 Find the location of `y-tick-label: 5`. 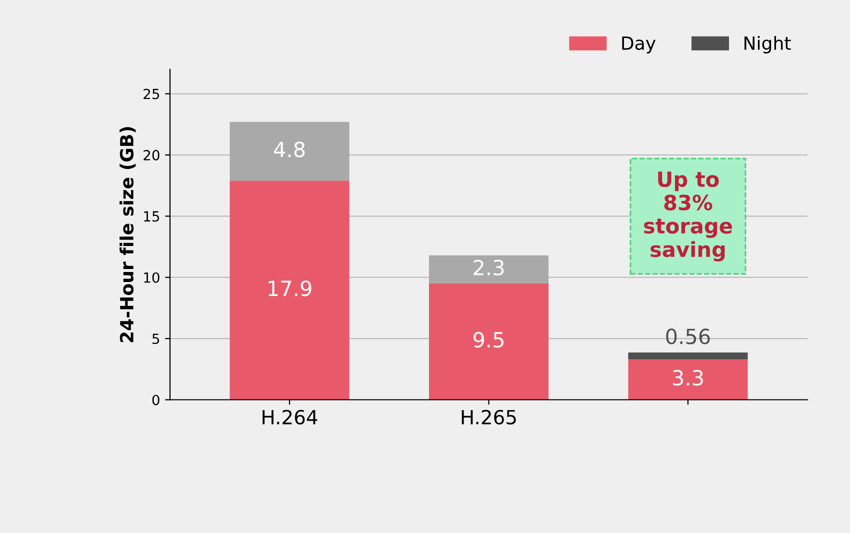

y-tick-label: 5 is located at coordinates (156, 339).